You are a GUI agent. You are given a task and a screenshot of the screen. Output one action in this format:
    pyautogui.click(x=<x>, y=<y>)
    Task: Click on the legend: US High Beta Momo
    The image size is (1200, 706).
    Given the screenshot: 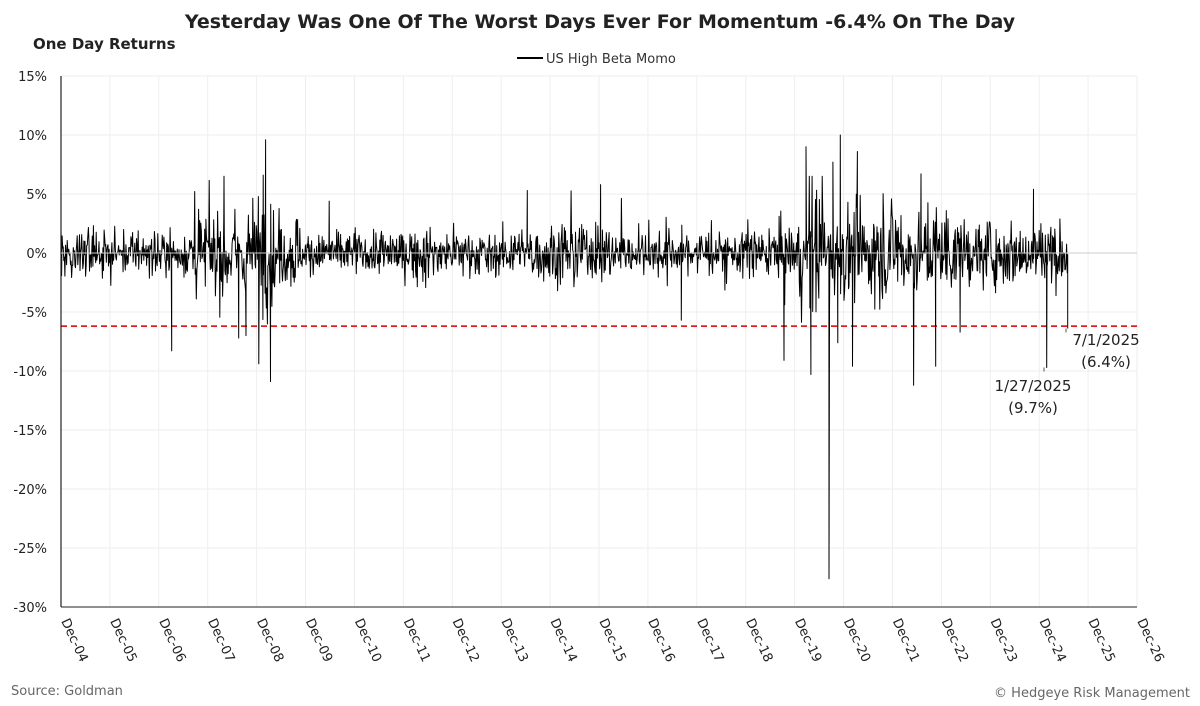 What is the action you would take?
    pyautogui.click(x=596, y=59)
    